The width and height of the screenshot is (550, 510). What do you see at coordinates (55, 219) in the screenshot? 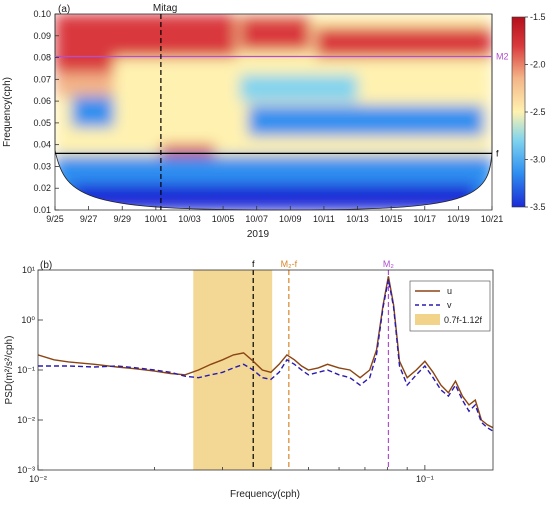
I see `x-tick-label: 9/25` at bounding box center [55, 219].